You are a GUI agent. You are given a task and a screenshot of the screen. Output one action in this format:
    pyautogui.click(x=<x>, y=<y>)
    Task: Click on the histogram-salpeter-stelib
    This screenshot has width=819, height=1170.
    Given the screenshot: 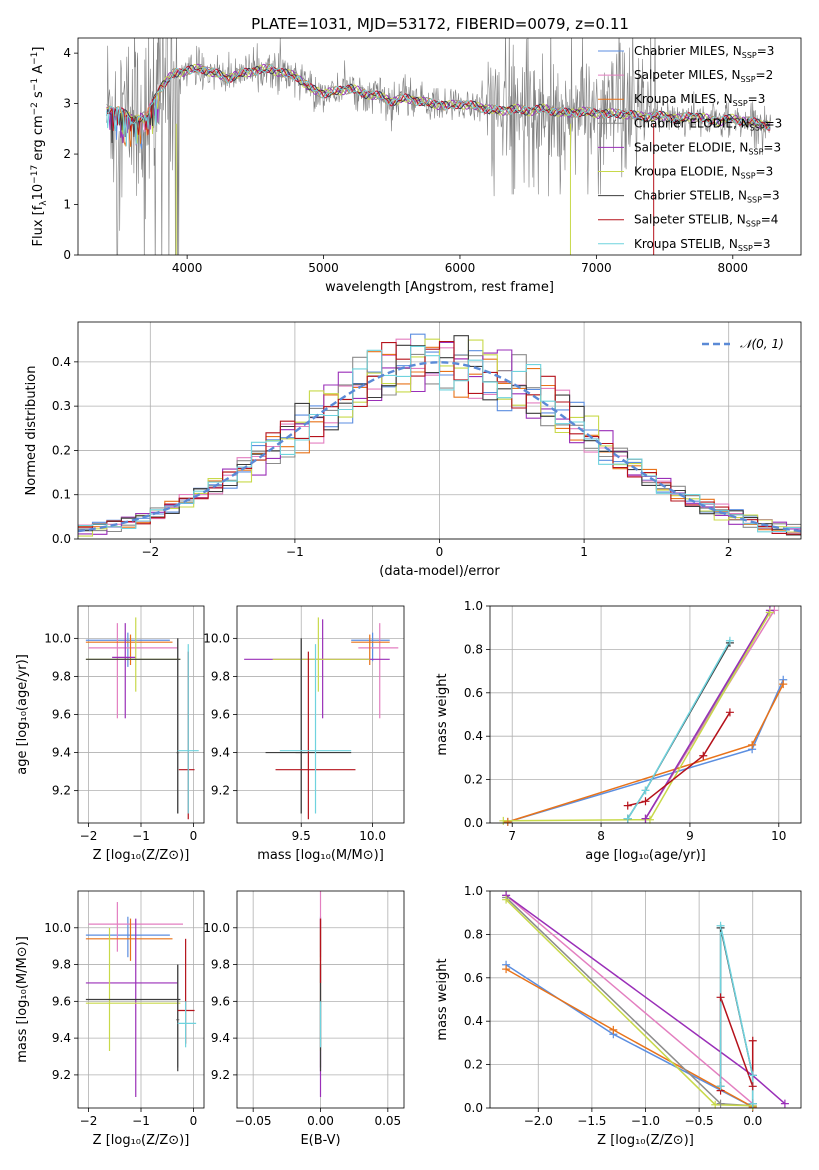 What is the action you would take?
    pyautogui.click(x=439, y=437)
    